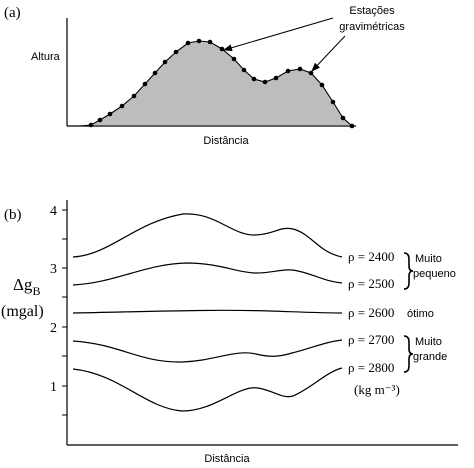  Describe the element at coordinates (377, 389) in the screenshot. I see `units-label: (kg m⁻³)` at that location.